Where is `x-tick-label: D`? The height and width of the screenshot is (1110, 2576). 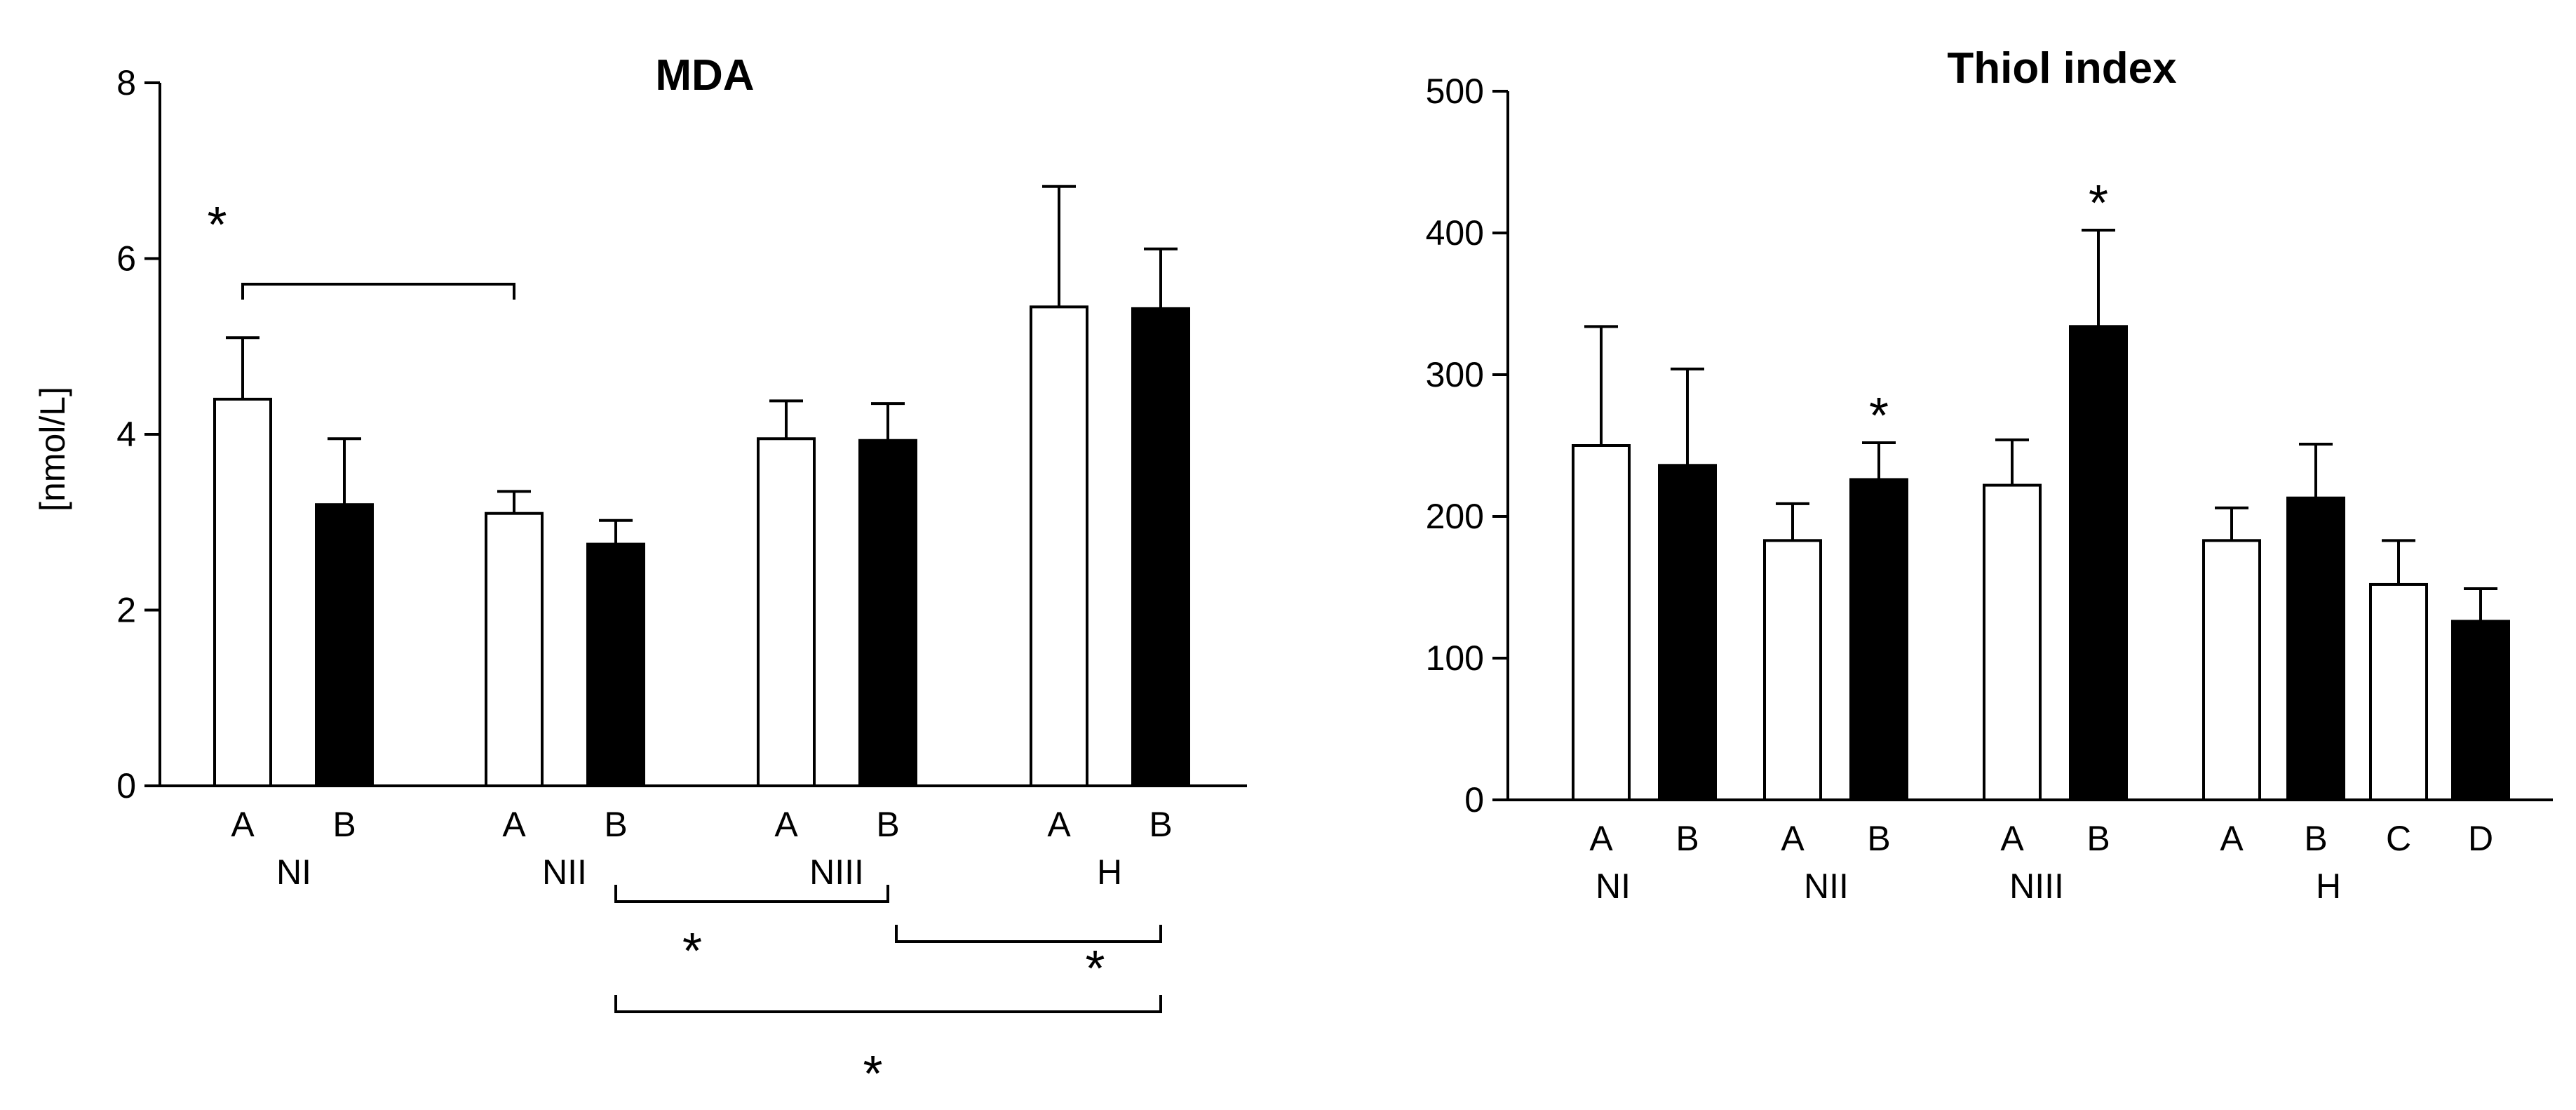 x-tick-label: D is located at coordinates (2480, 839).